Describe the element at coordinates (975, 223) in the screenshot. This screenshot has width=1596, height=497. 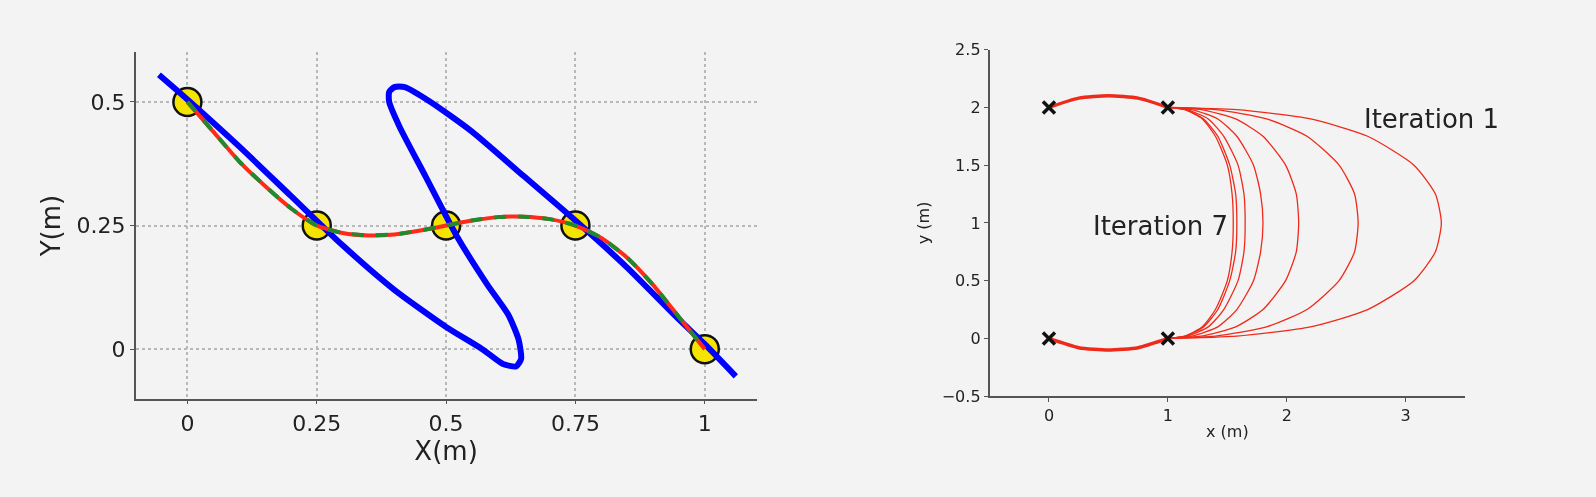
I see `y-tick-label: 1` at that location.